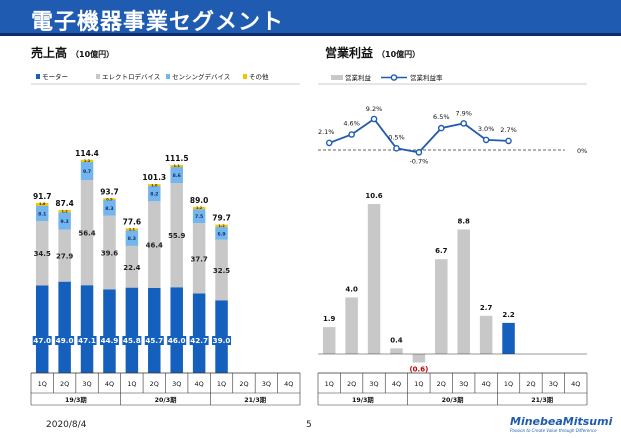 The height and width of the screenshot is (438, 621). I want to click on bar-total-label: 114.4, so click(87, 153).